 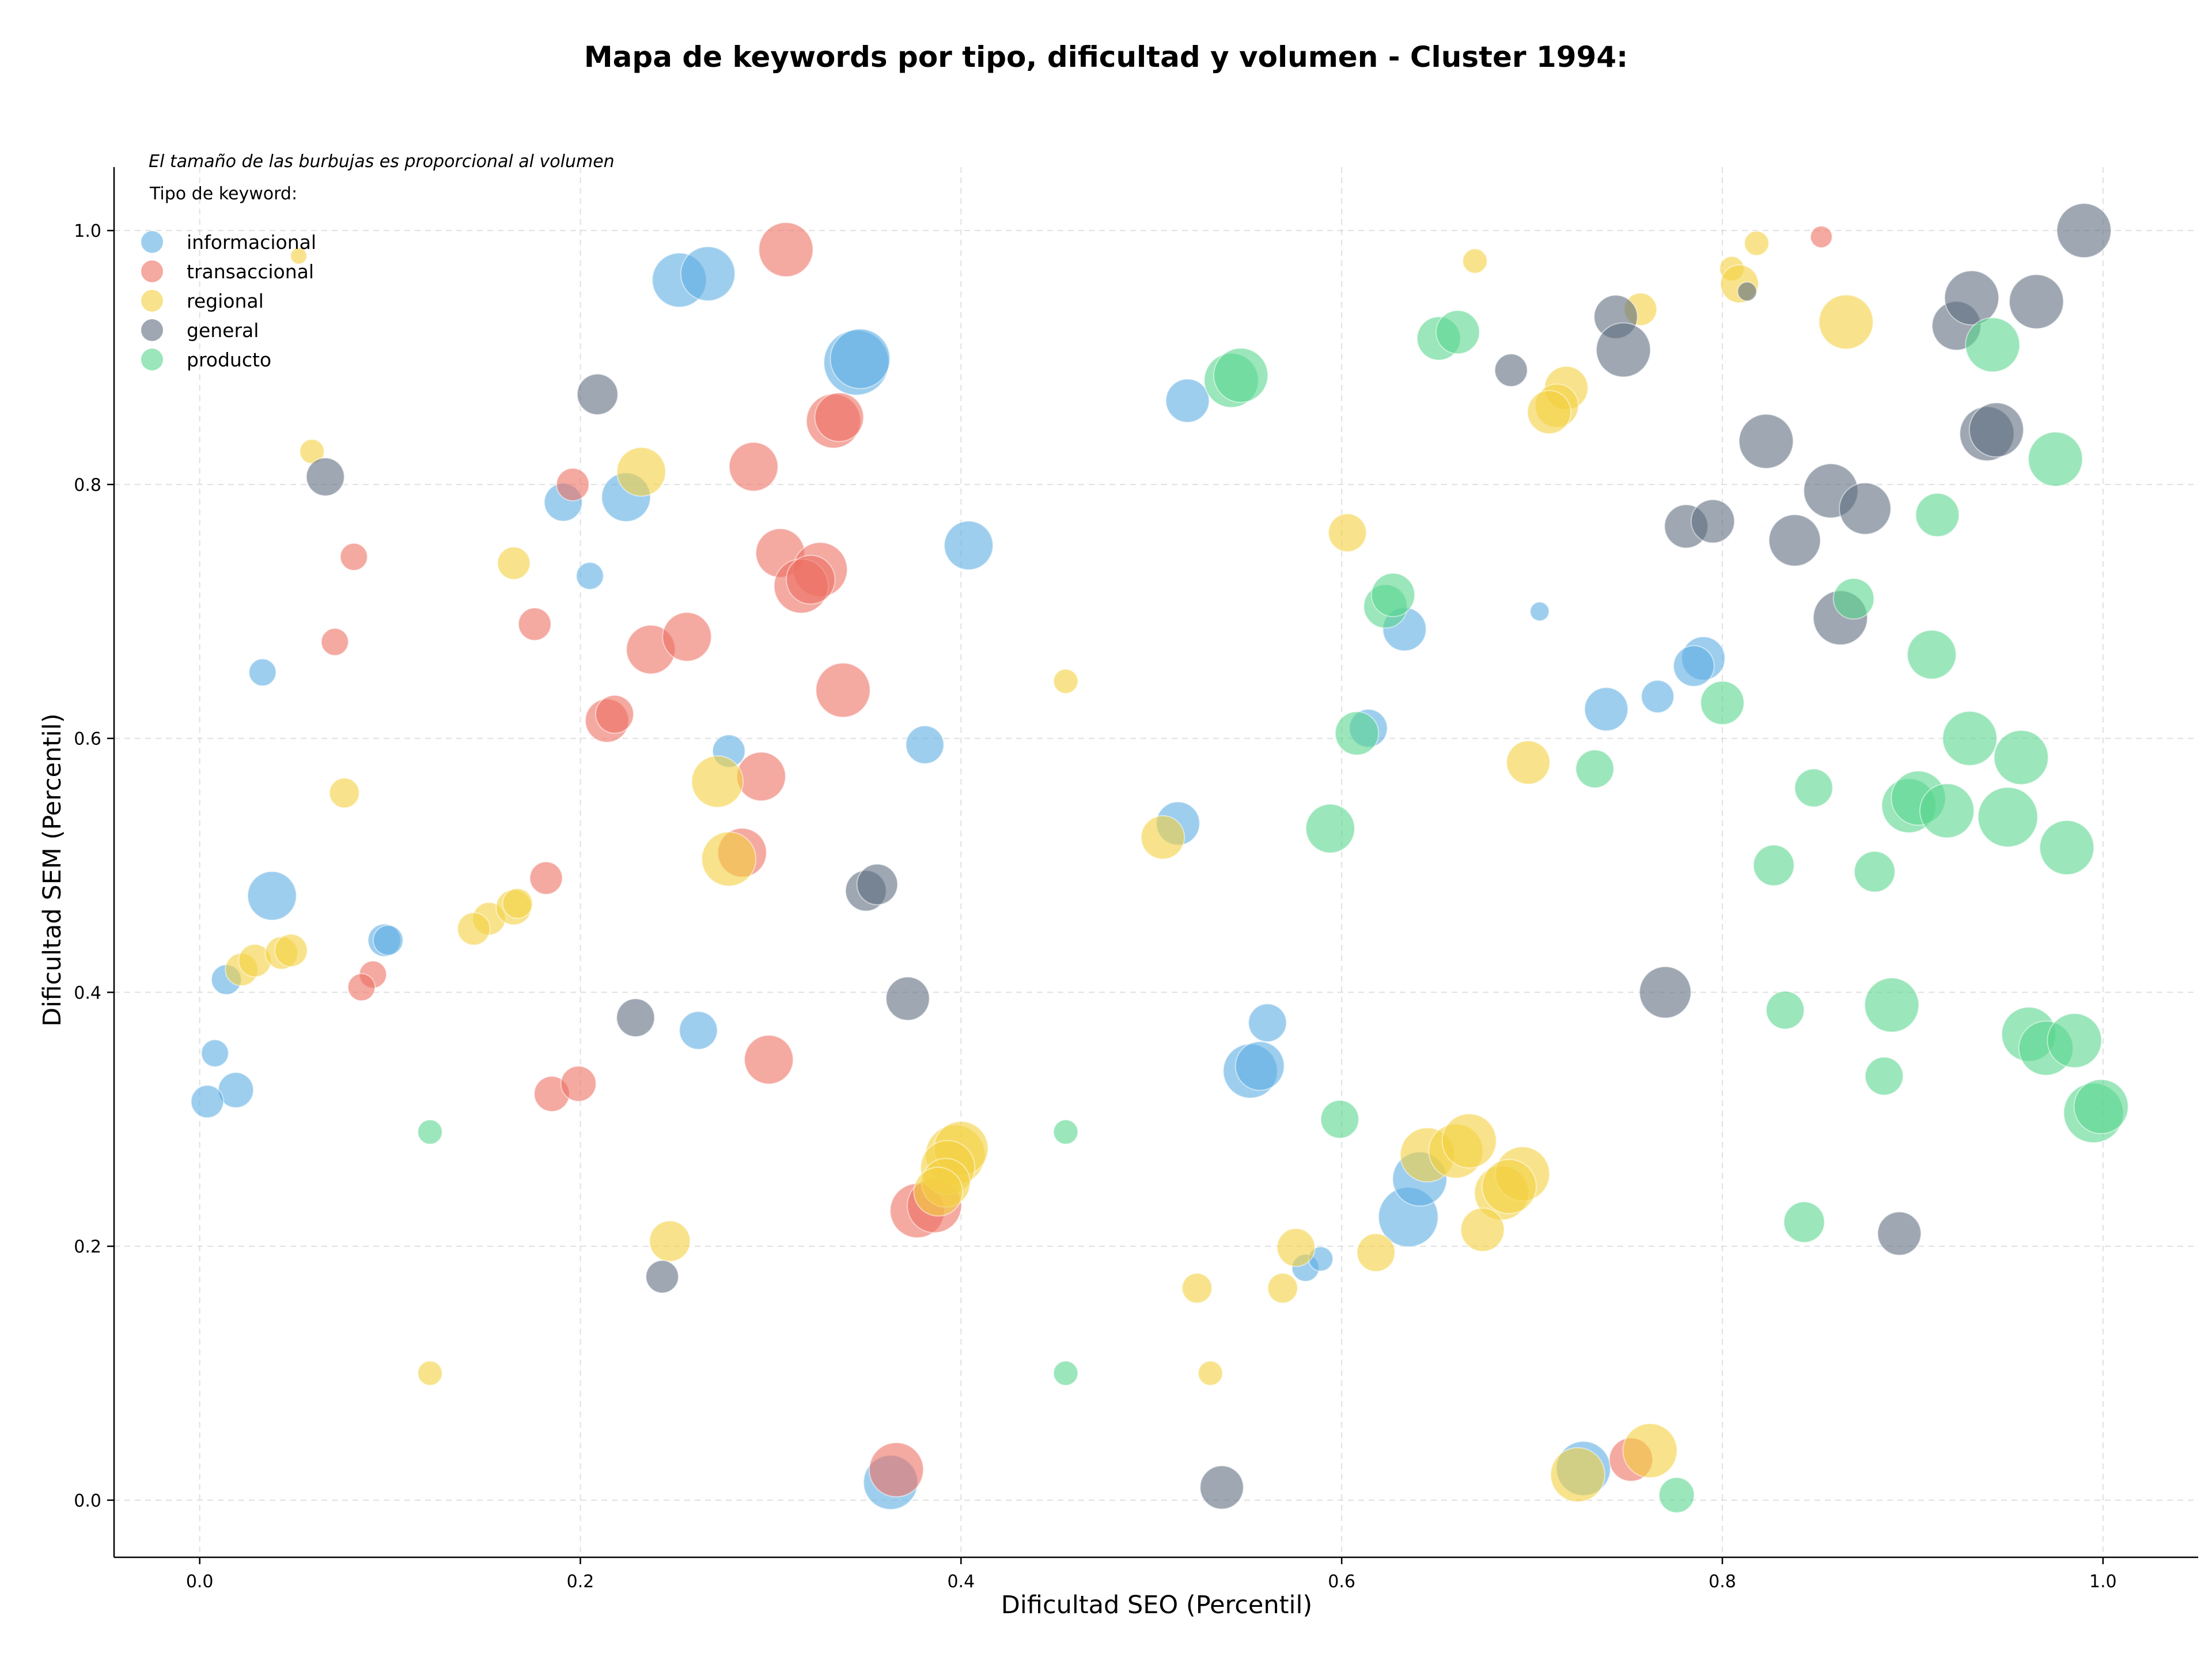 I want to click on y-tick-label: 0.0, so click(x=87, y=1501).